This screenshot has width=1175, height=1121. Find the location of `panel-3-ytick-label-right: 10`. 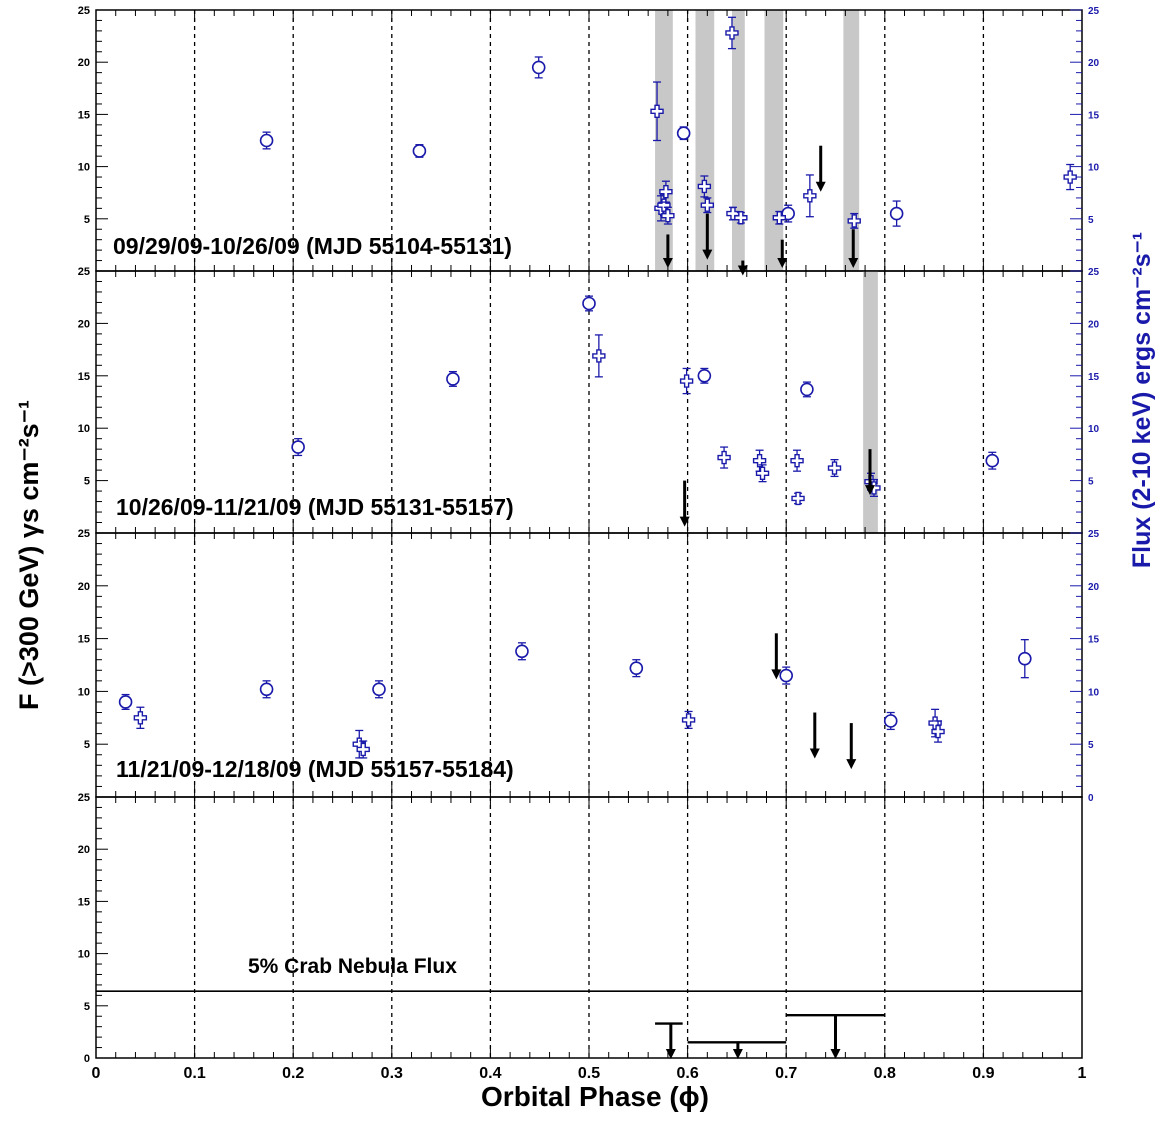

panel-3-ytick-label-right: 10 is located at coordinates (1094, 692).